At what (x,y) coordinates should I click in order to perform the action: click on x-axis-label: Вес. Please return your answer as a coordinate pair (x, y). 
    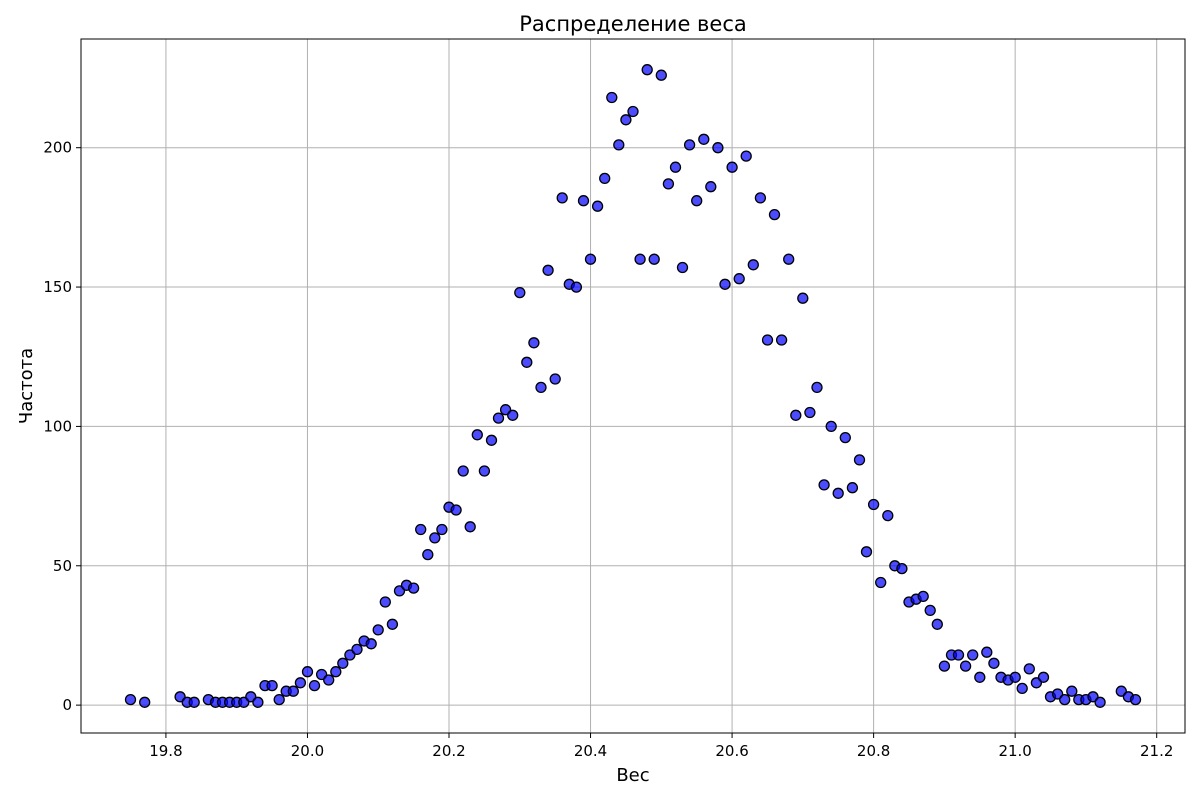
    Looking at the image, I should click on (632, 775).